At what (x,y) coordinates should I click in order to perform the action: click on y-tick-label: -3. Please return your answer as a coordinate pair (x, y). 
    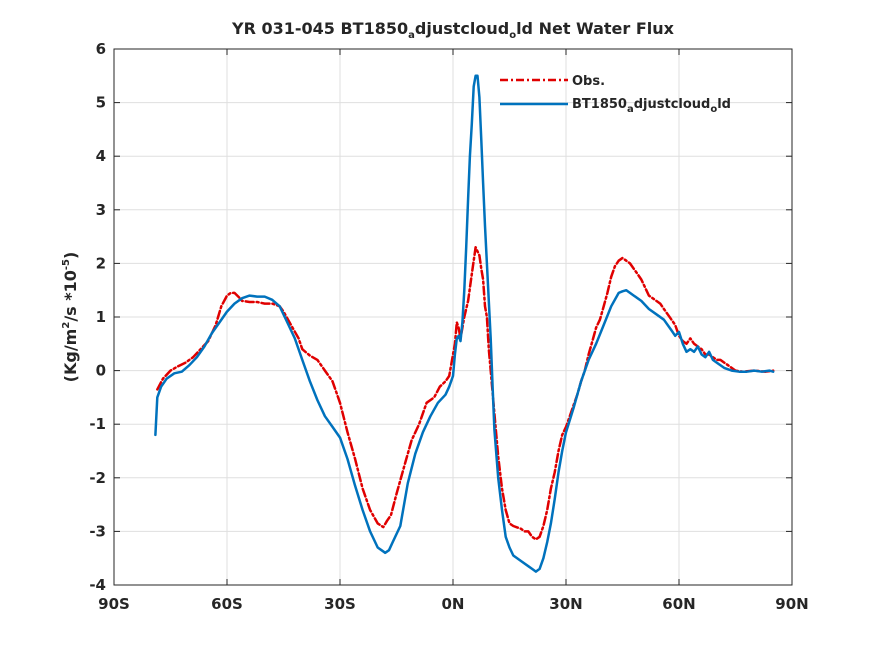
    Looking at the image, I should click on (97, 531).